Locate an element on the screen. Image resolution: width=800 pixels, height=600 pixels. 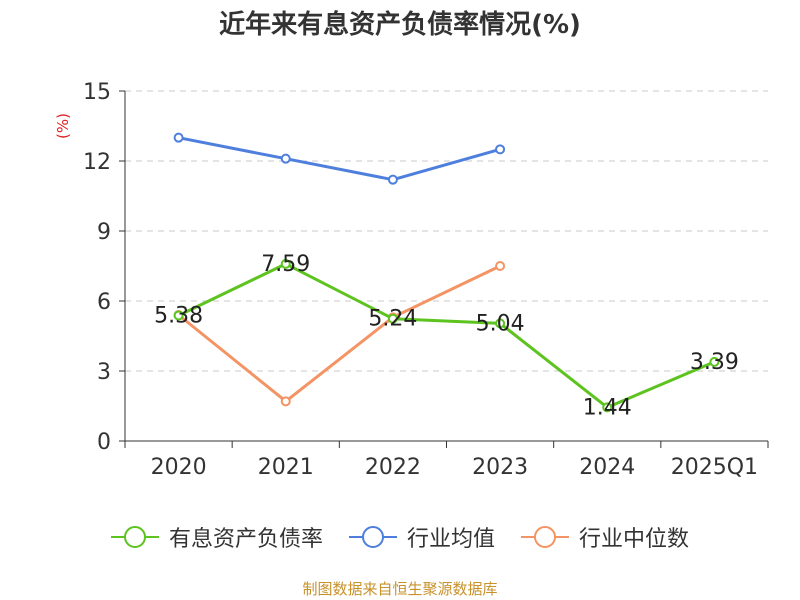
data-label: 5.04 is located at coordinates (500, 323).